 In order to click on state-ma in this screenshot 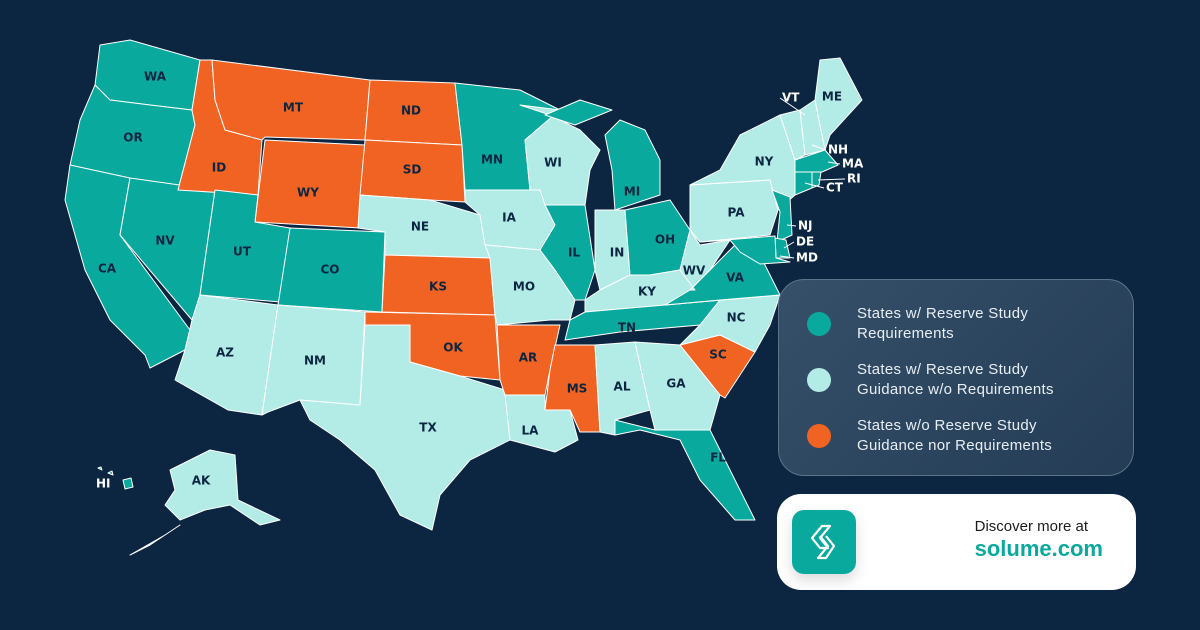, I will do `click(816, 161)`.